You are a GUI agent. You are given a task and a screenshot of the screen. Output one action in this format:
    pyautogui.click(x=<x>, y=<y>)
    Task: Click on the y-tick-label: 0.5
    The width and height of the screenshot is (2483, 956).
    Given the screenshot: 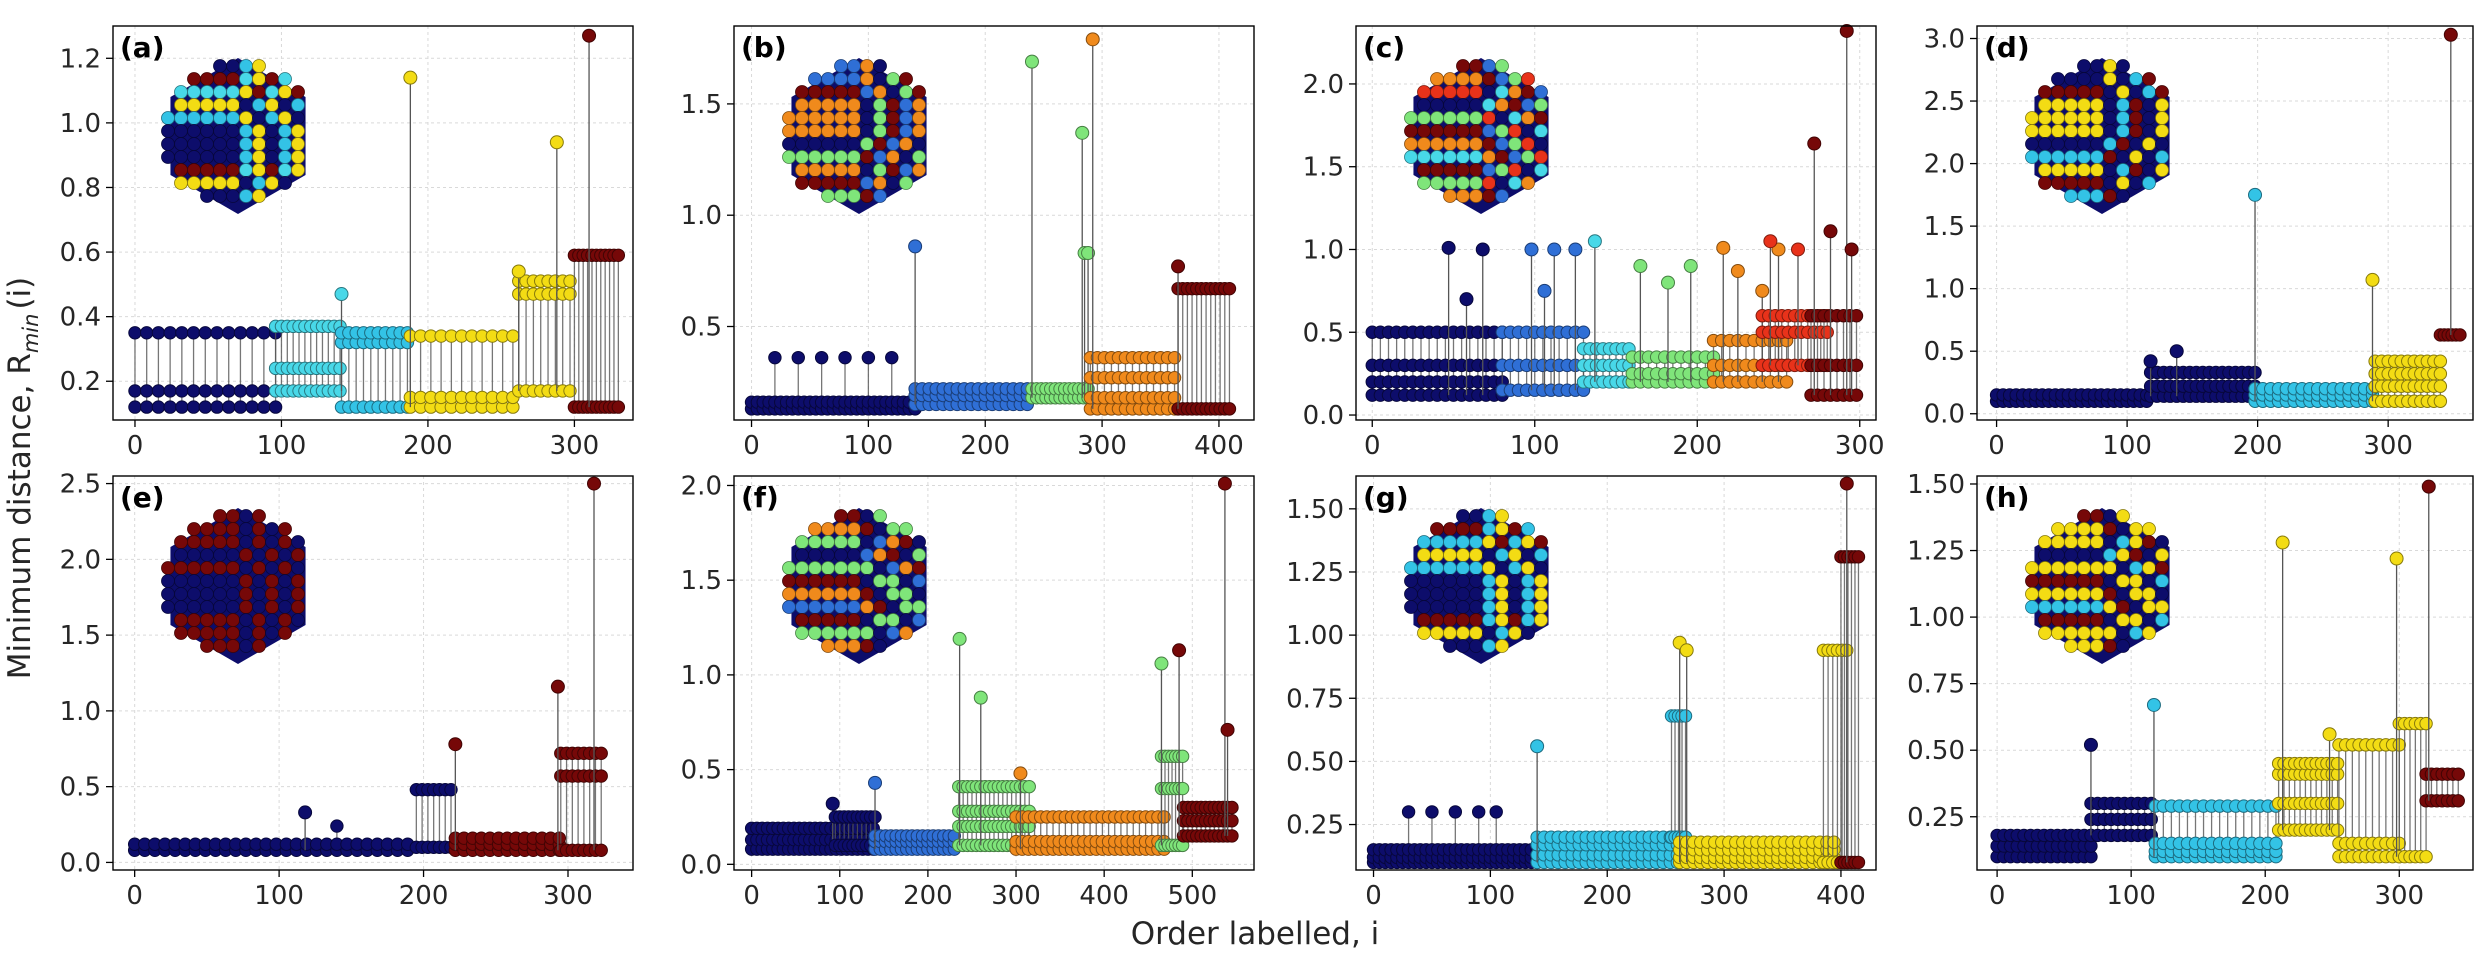 What is the action you would take?
    pyautogui.click(x=1323, y=333)
    